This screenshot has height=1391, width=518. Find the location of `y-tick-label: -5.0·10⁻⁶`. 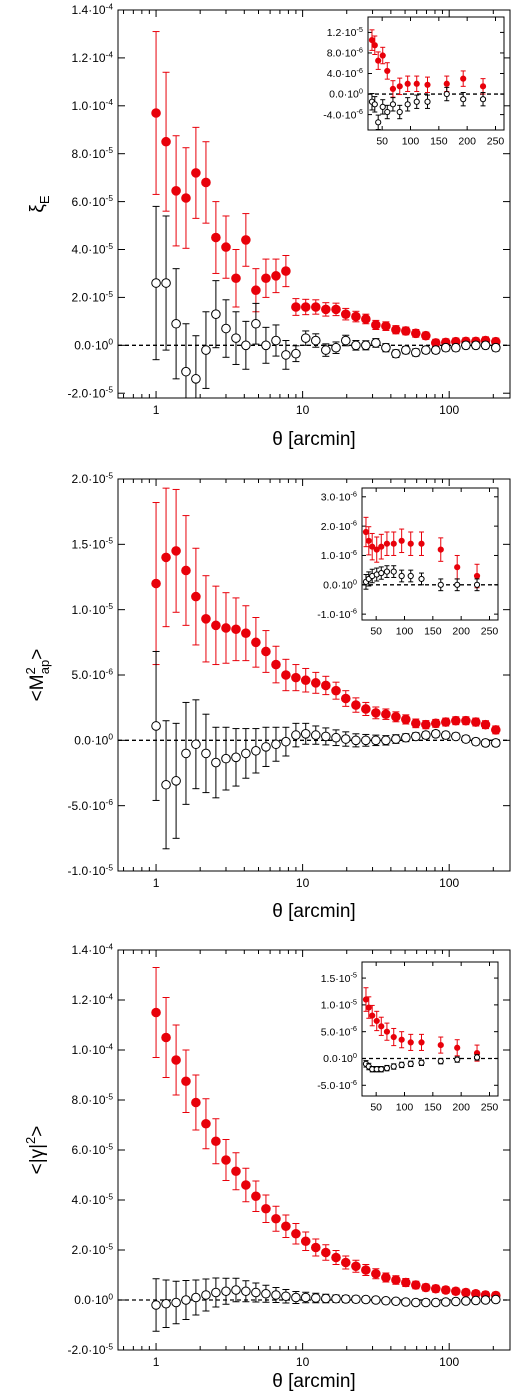

y-tick-label: -5.0·10⁻⁶ is located at coordinates (337, 1085).